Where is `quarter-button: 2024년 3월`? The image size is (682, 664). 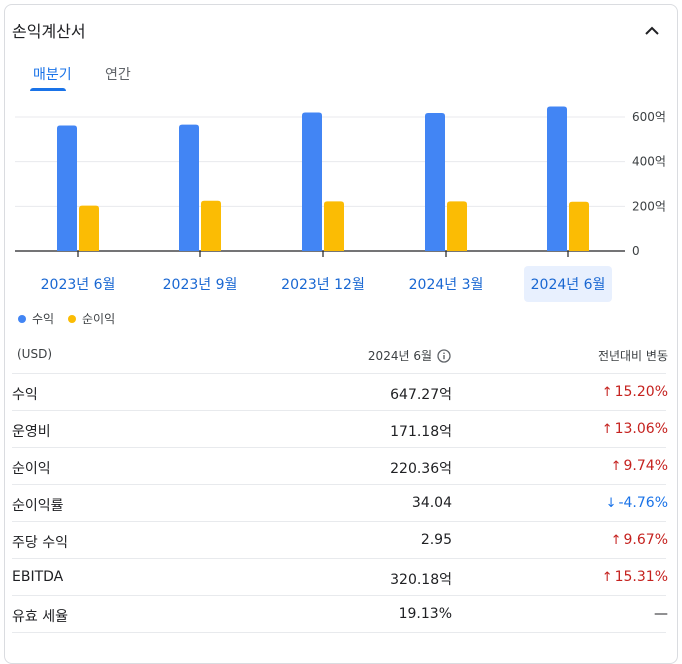
quarter-button: 2024년 3월 is located at coordinates (446, 285).